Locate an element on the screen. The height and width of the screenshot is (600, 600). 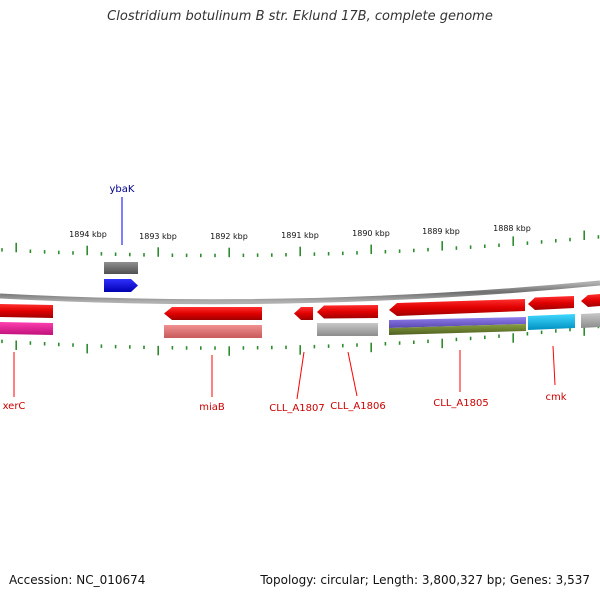
CLL_A1807-label: CLL_A1807 is located at coordinates (296, 408).